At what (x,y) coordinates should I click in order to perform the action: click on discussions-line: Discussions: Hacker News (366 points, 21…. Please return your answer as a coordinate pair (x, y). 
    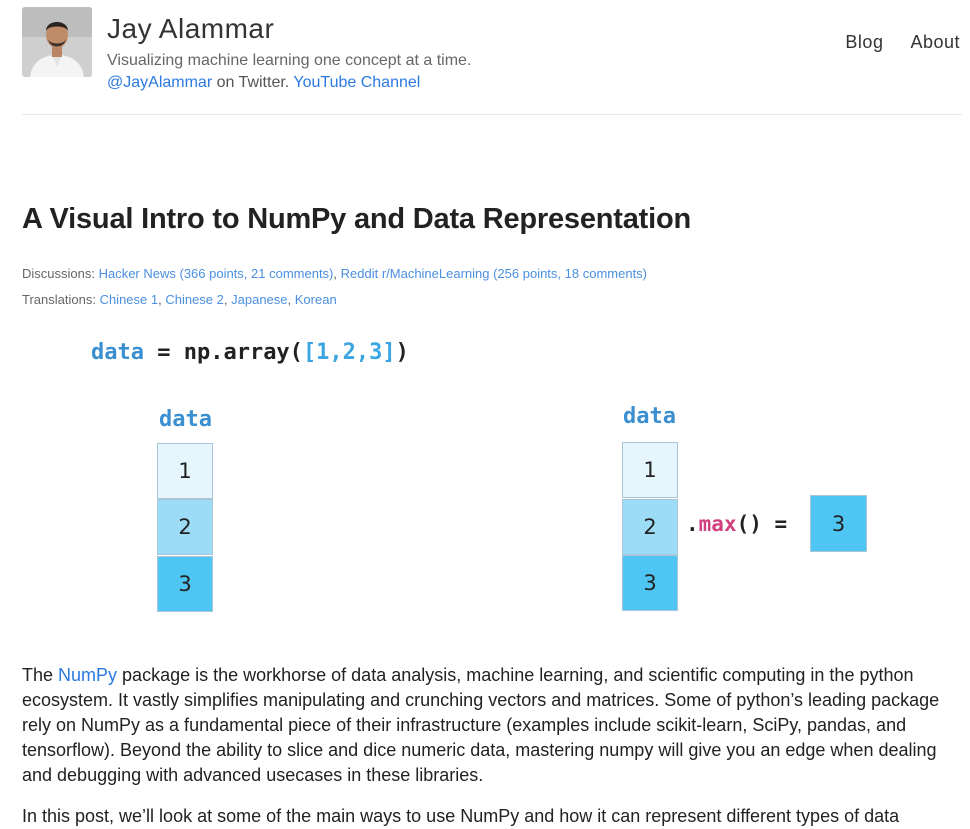
    Looking at the image, I should click on (334, 273).